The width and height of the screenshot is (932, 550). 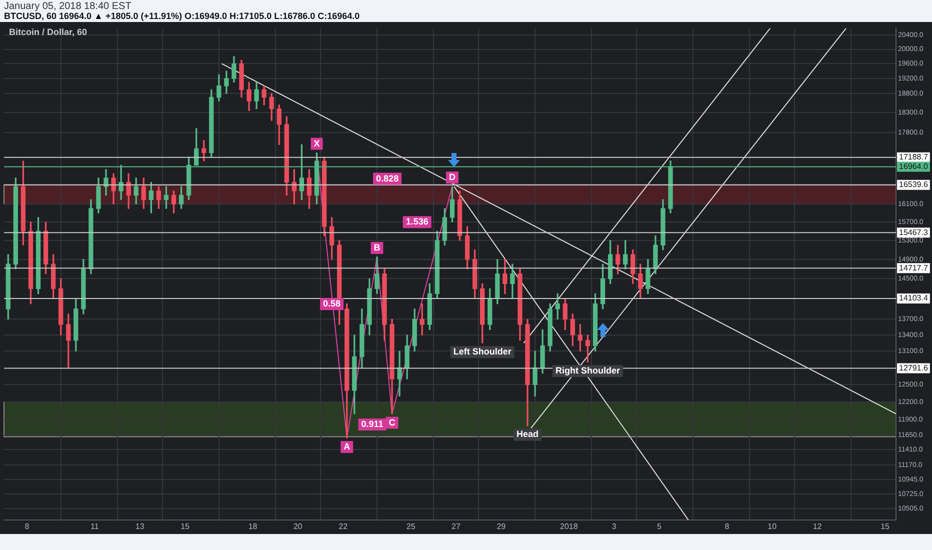 I want to click on text: January 05, 2018 18:40 EST, so click(x=68, y=6).